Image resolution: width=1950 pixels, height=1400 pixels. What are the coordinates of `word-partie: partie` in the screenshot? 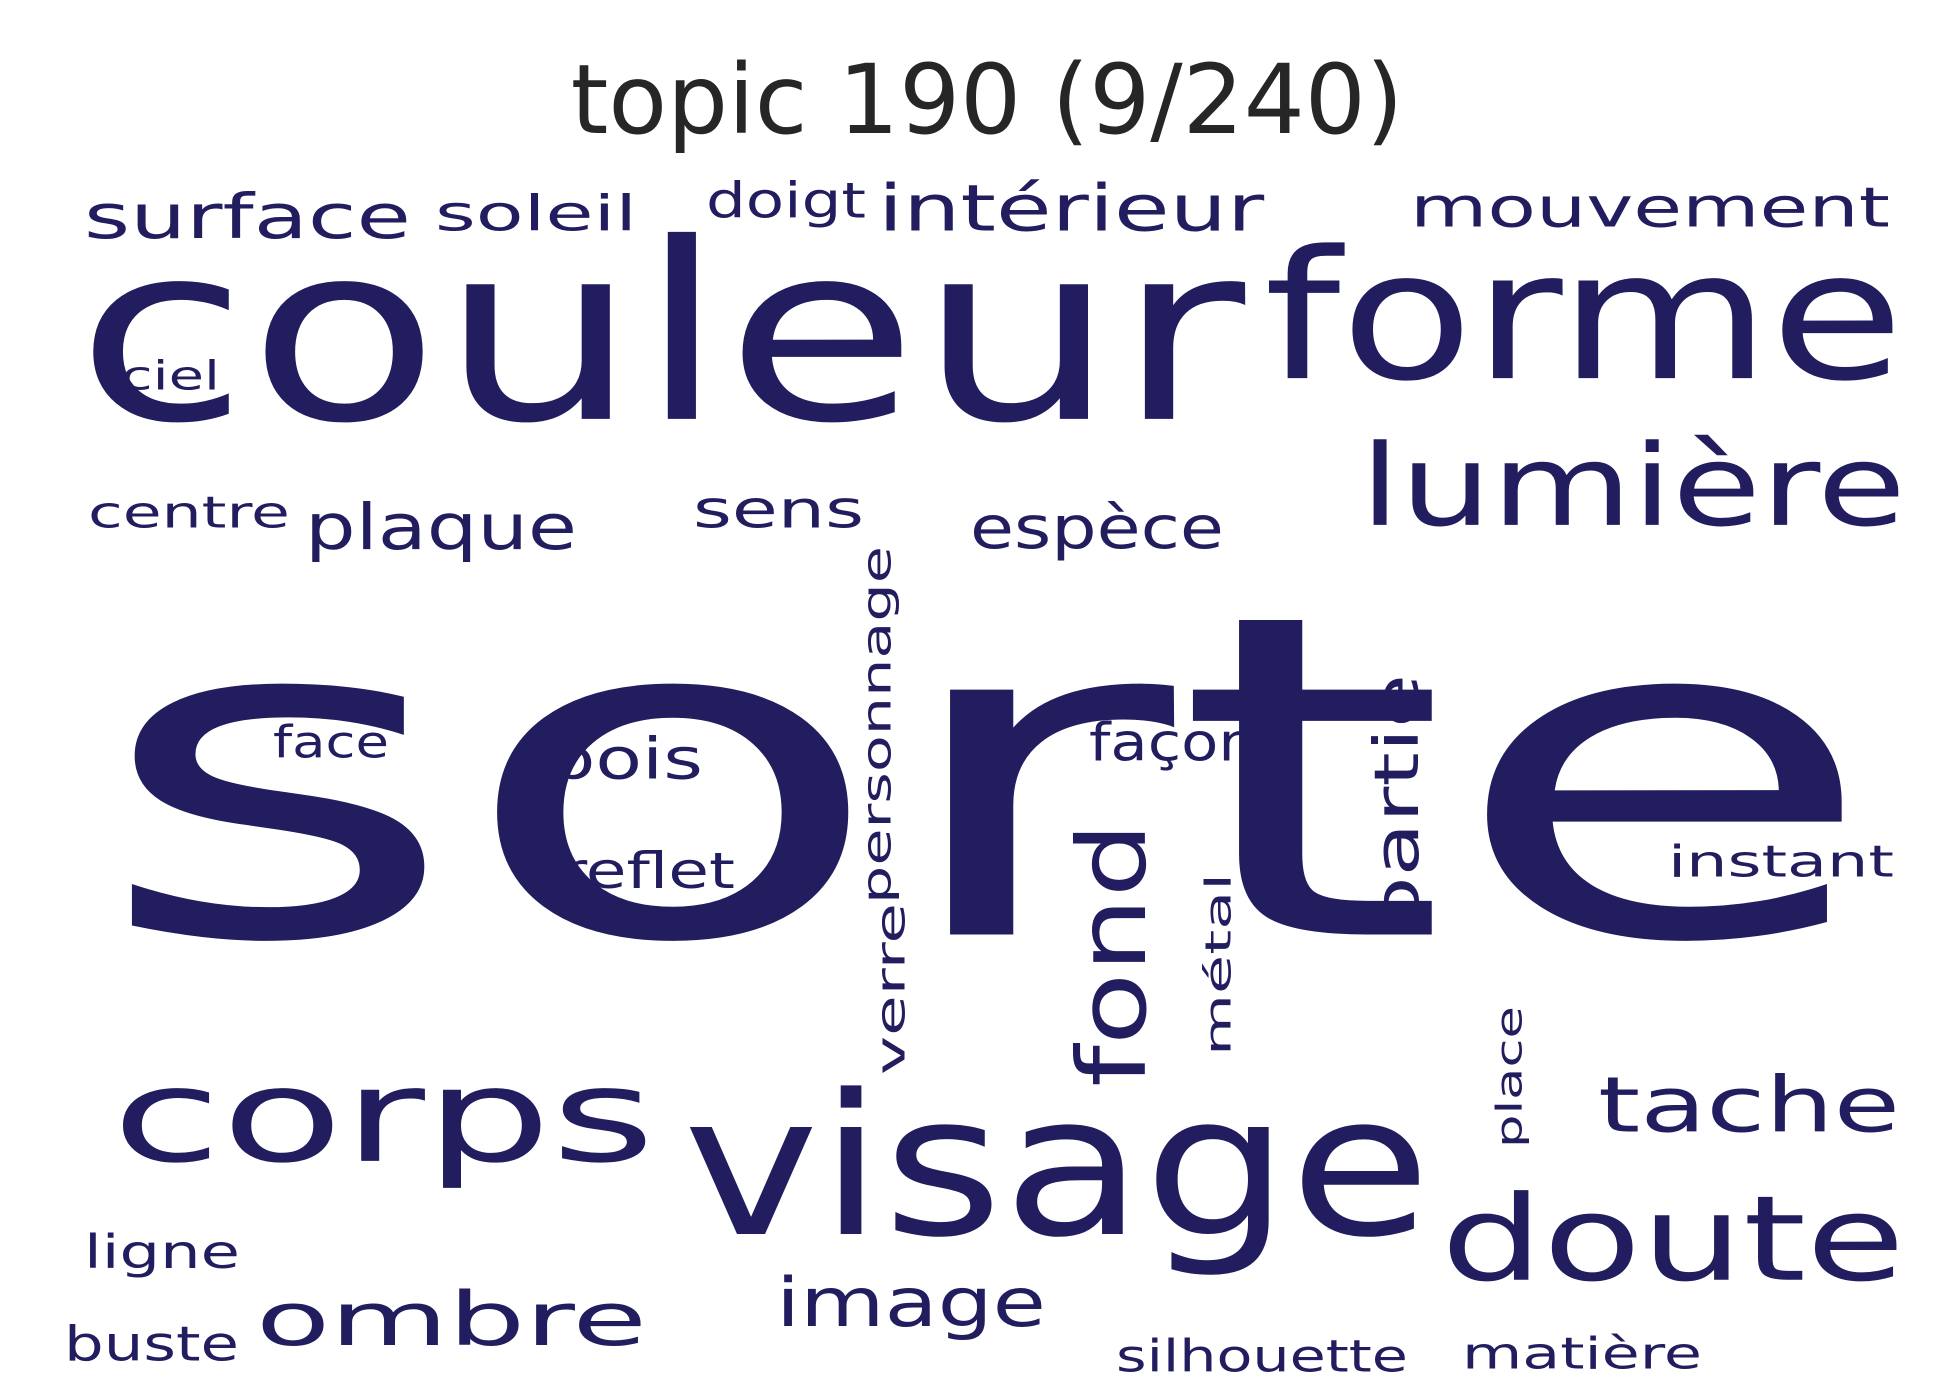 It's located at (1397, 803).